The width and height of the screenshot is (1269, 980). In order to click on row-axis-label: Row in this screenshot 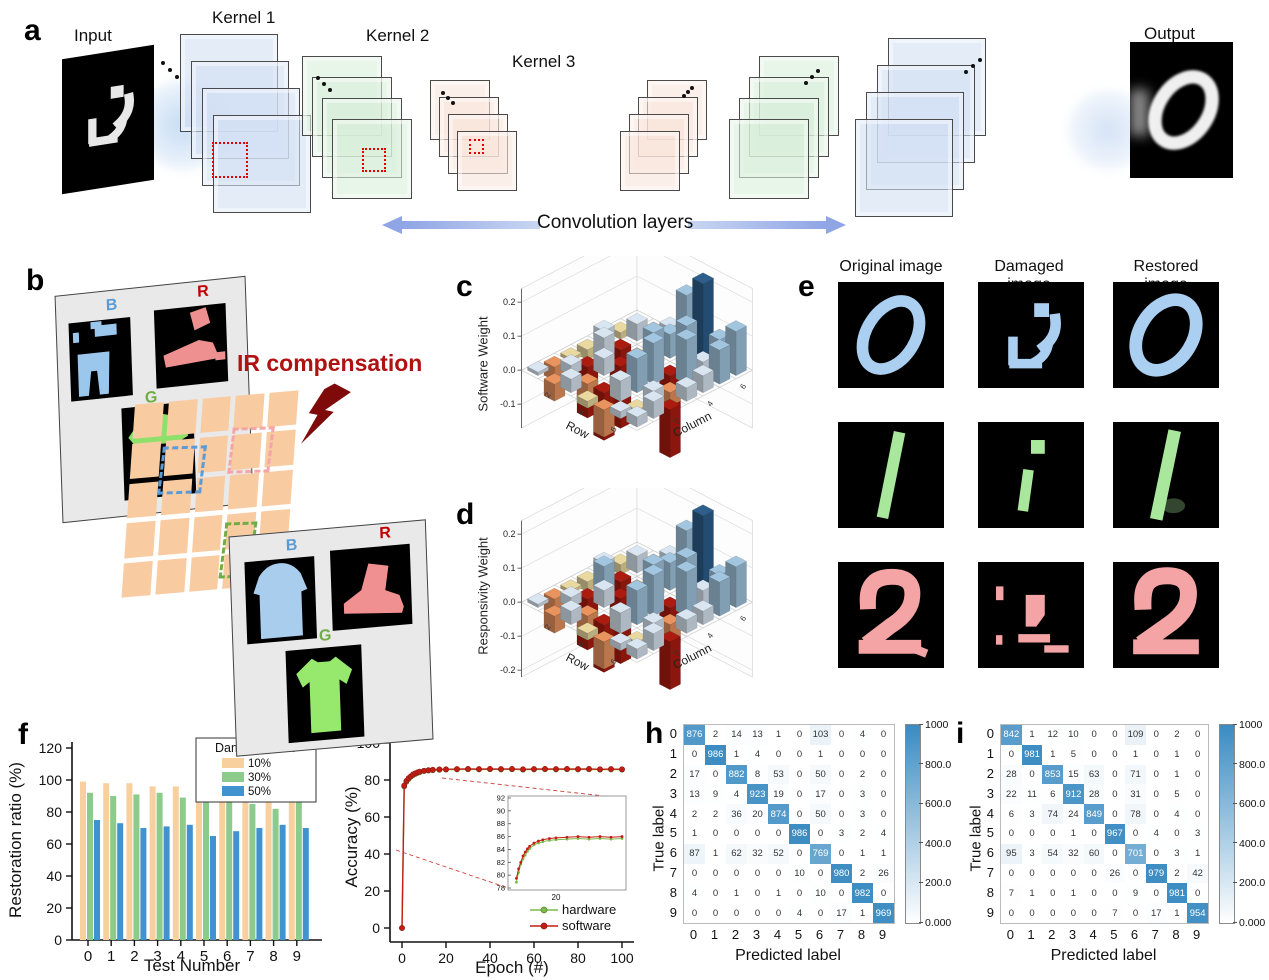, I will do `click(578, 430)`.